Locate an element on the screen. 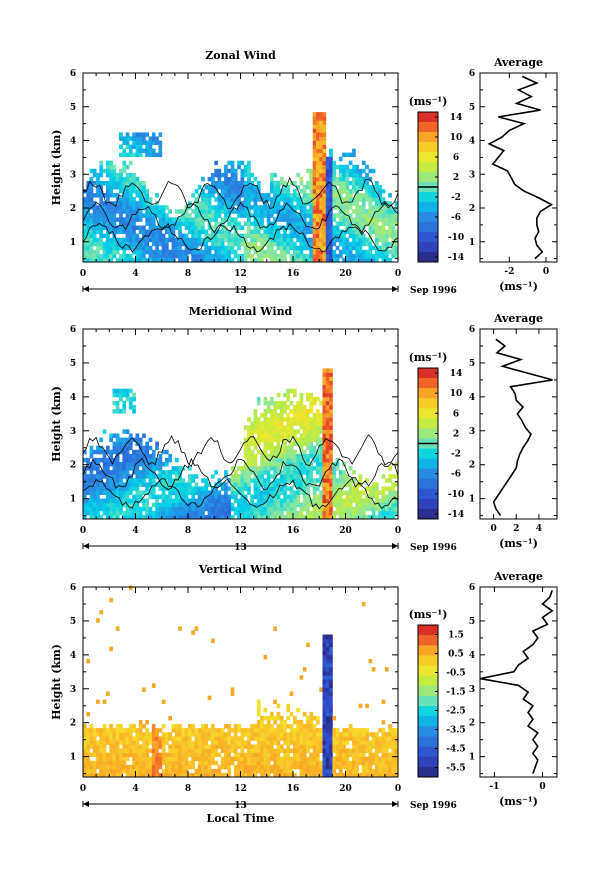  average-profile: Average 1 2 3 4 5 6 0 2 4 (ms⁻¹) is located at coordinates (513, 431).